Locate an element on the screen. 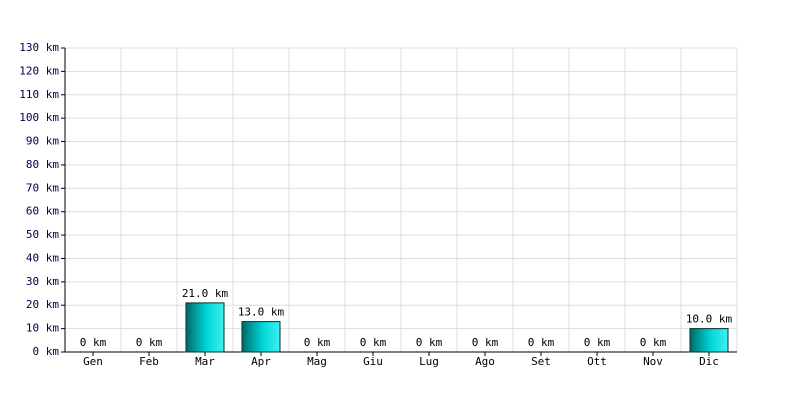  y-tick-label: 20 km is located at coordinates (42, 304).